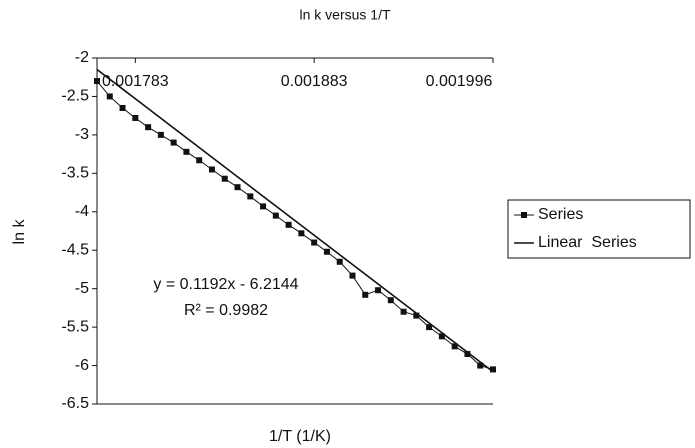 Image resolution: width=695 pixels, height=448 pixels. Describe the element at coordinates (82, 57) in the screenshot. I see `y-tick-label: -2` at that location.